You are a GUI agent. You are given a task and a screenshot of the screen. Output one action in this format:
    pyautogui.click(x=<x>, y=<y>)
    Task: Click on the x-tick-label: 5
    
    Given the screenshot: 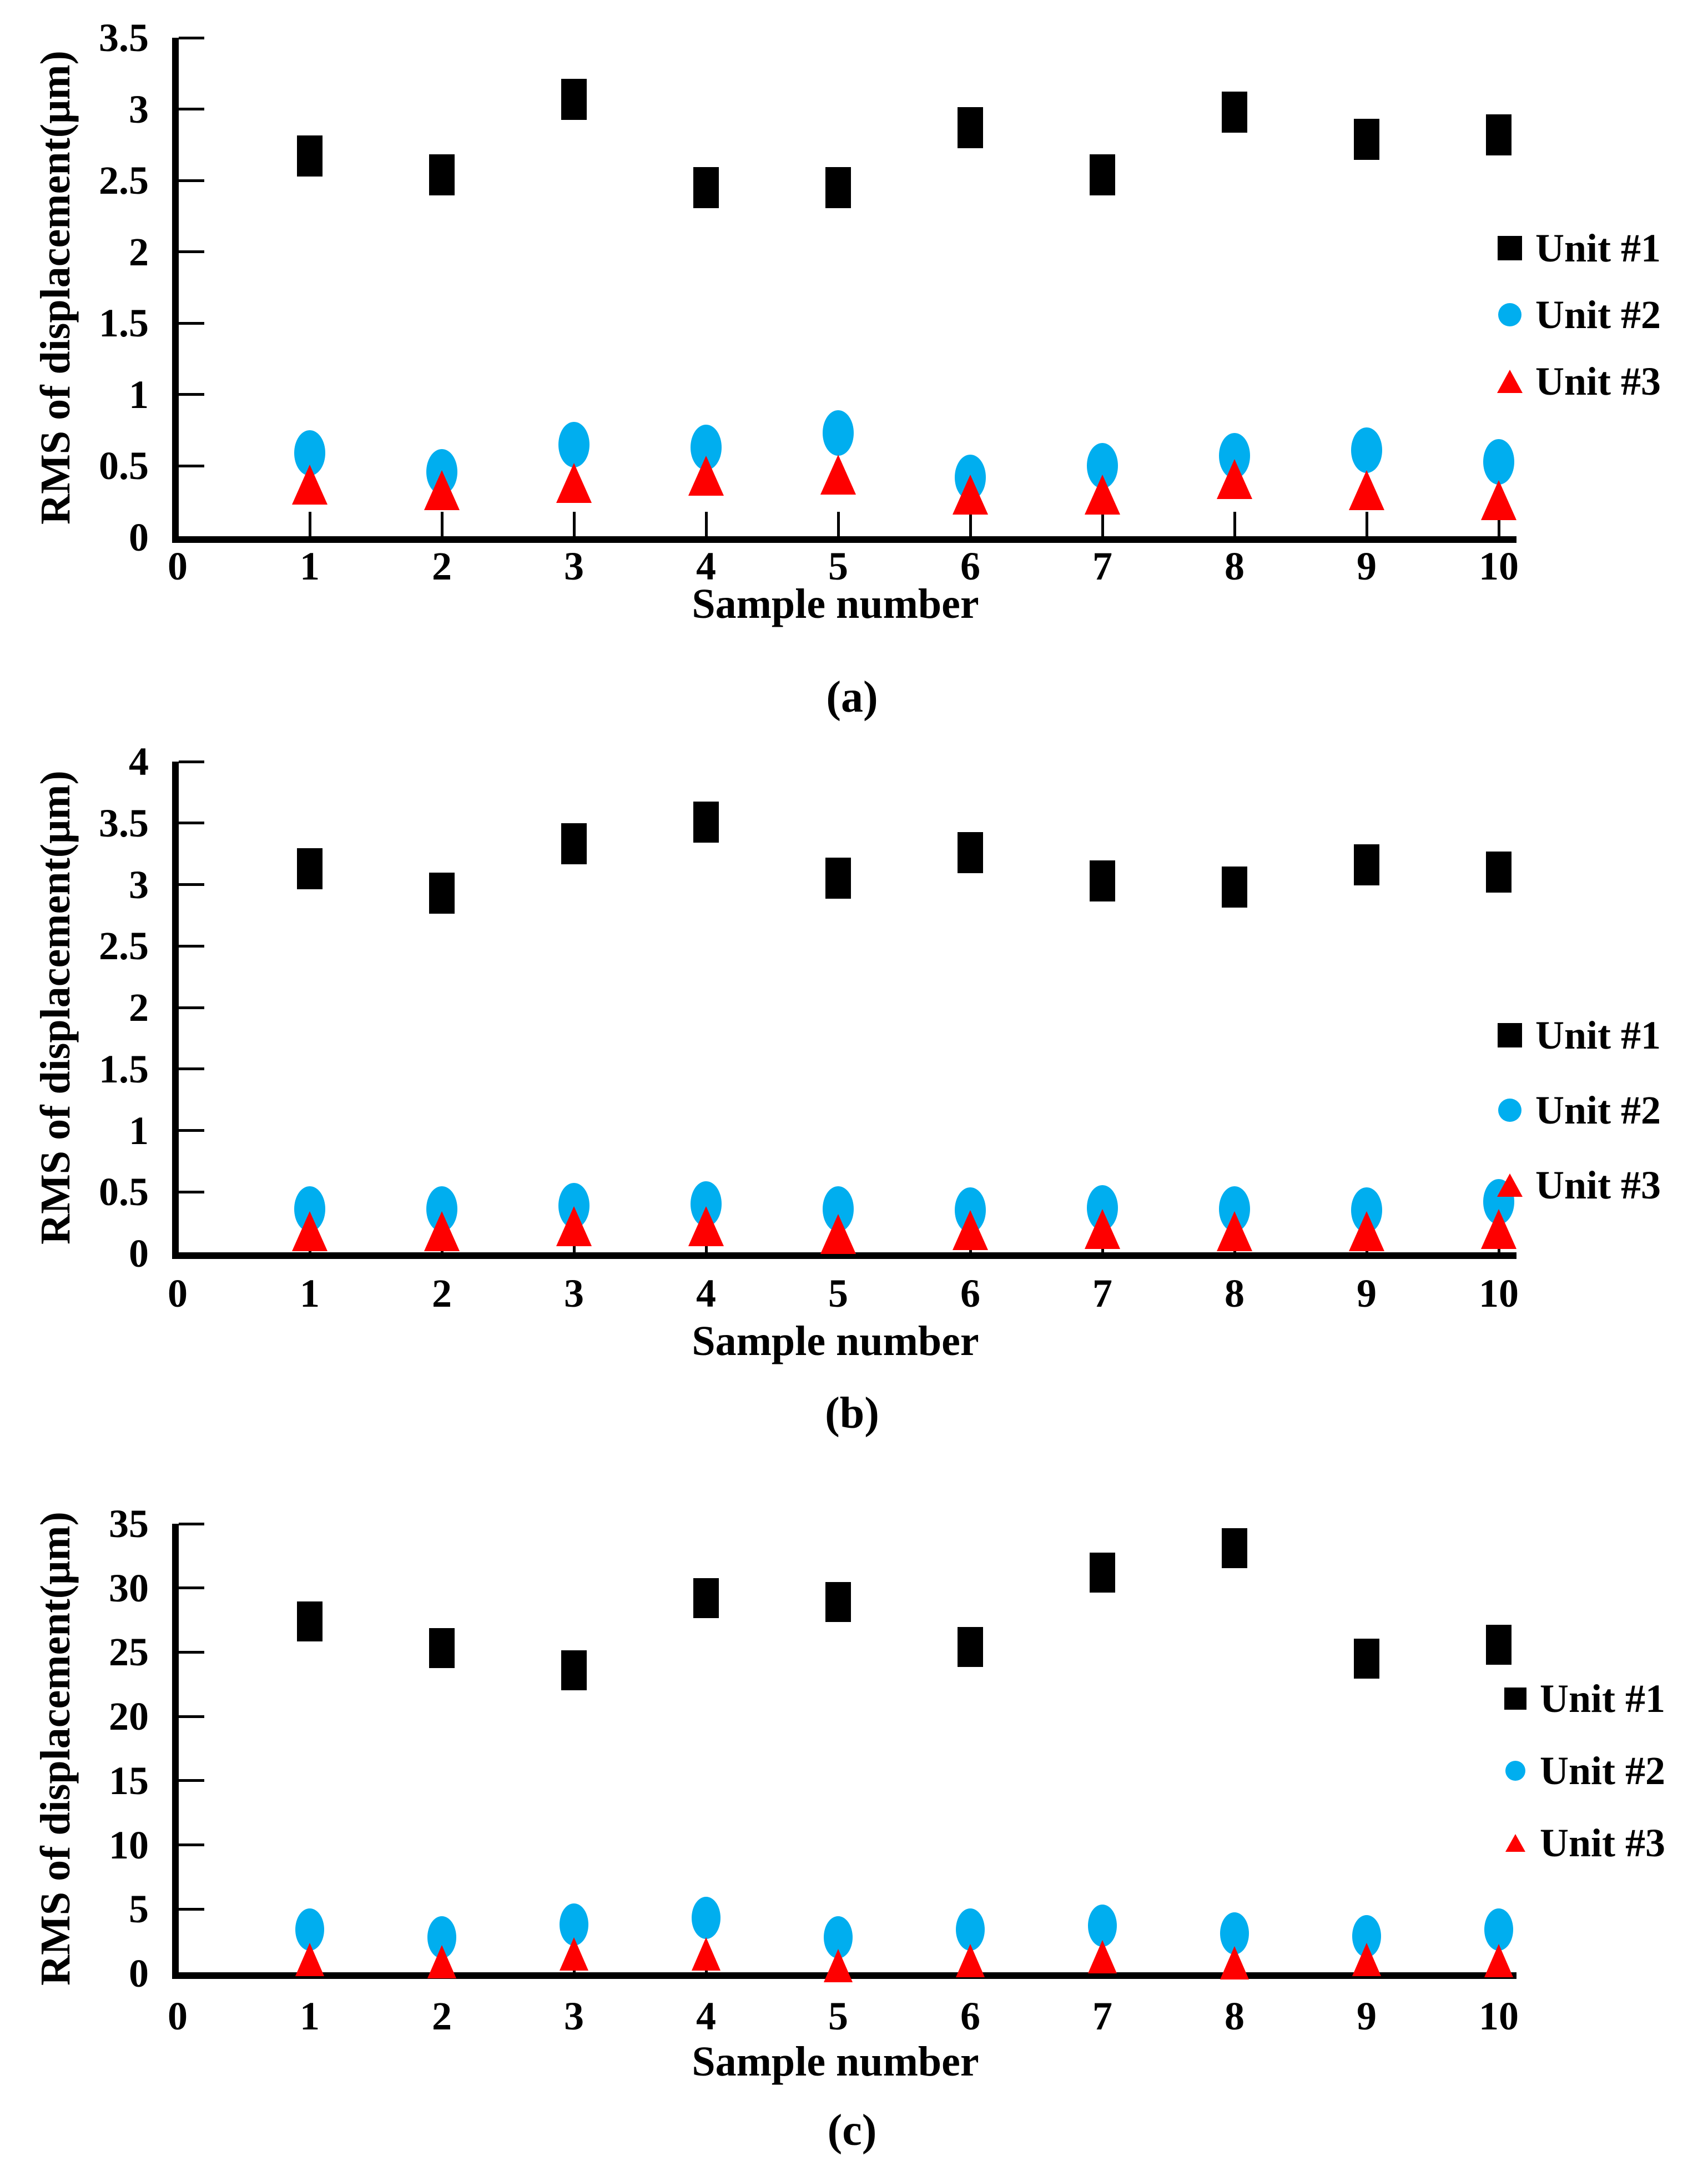 What is the action you would take?
    pyautogui.click(x=838, y=1293)
    